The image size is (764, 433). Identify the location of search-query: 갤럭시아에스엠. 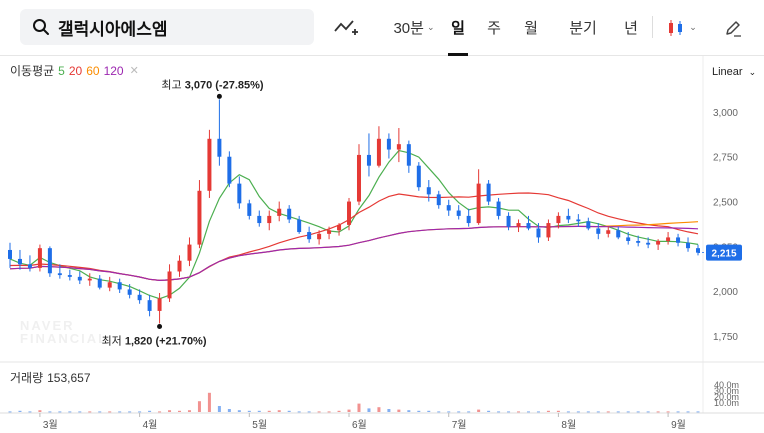
(113, 29).